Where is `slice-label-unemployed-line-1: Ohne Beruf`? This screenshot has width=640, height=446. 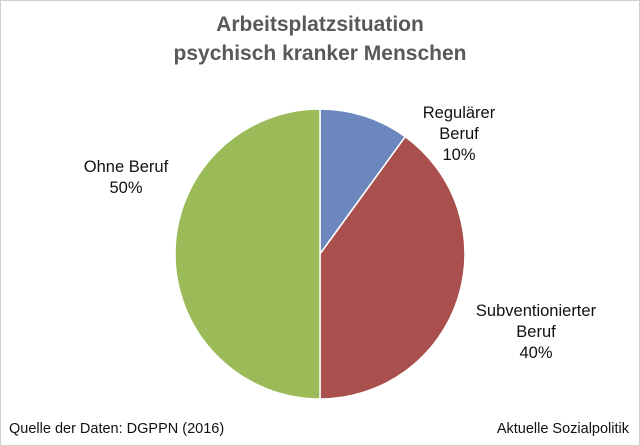 slice-label-unemployed-line-1: Ohne Beruf is located at coordinates (126, 167).